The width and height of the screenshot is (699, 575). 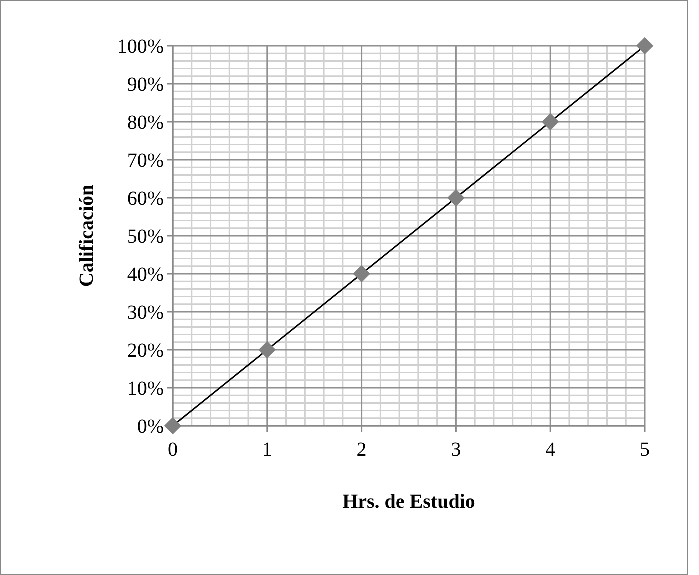 I want to click on x-axis-title: Hrs. de Estudio, so click(x=409, y=502).